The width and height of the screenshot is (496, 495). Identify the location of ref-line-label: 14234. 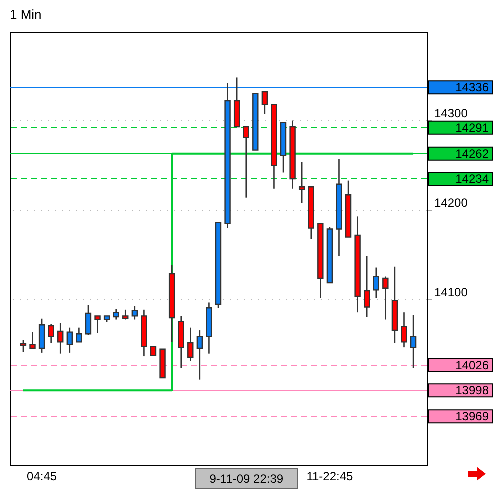
(473, 179).